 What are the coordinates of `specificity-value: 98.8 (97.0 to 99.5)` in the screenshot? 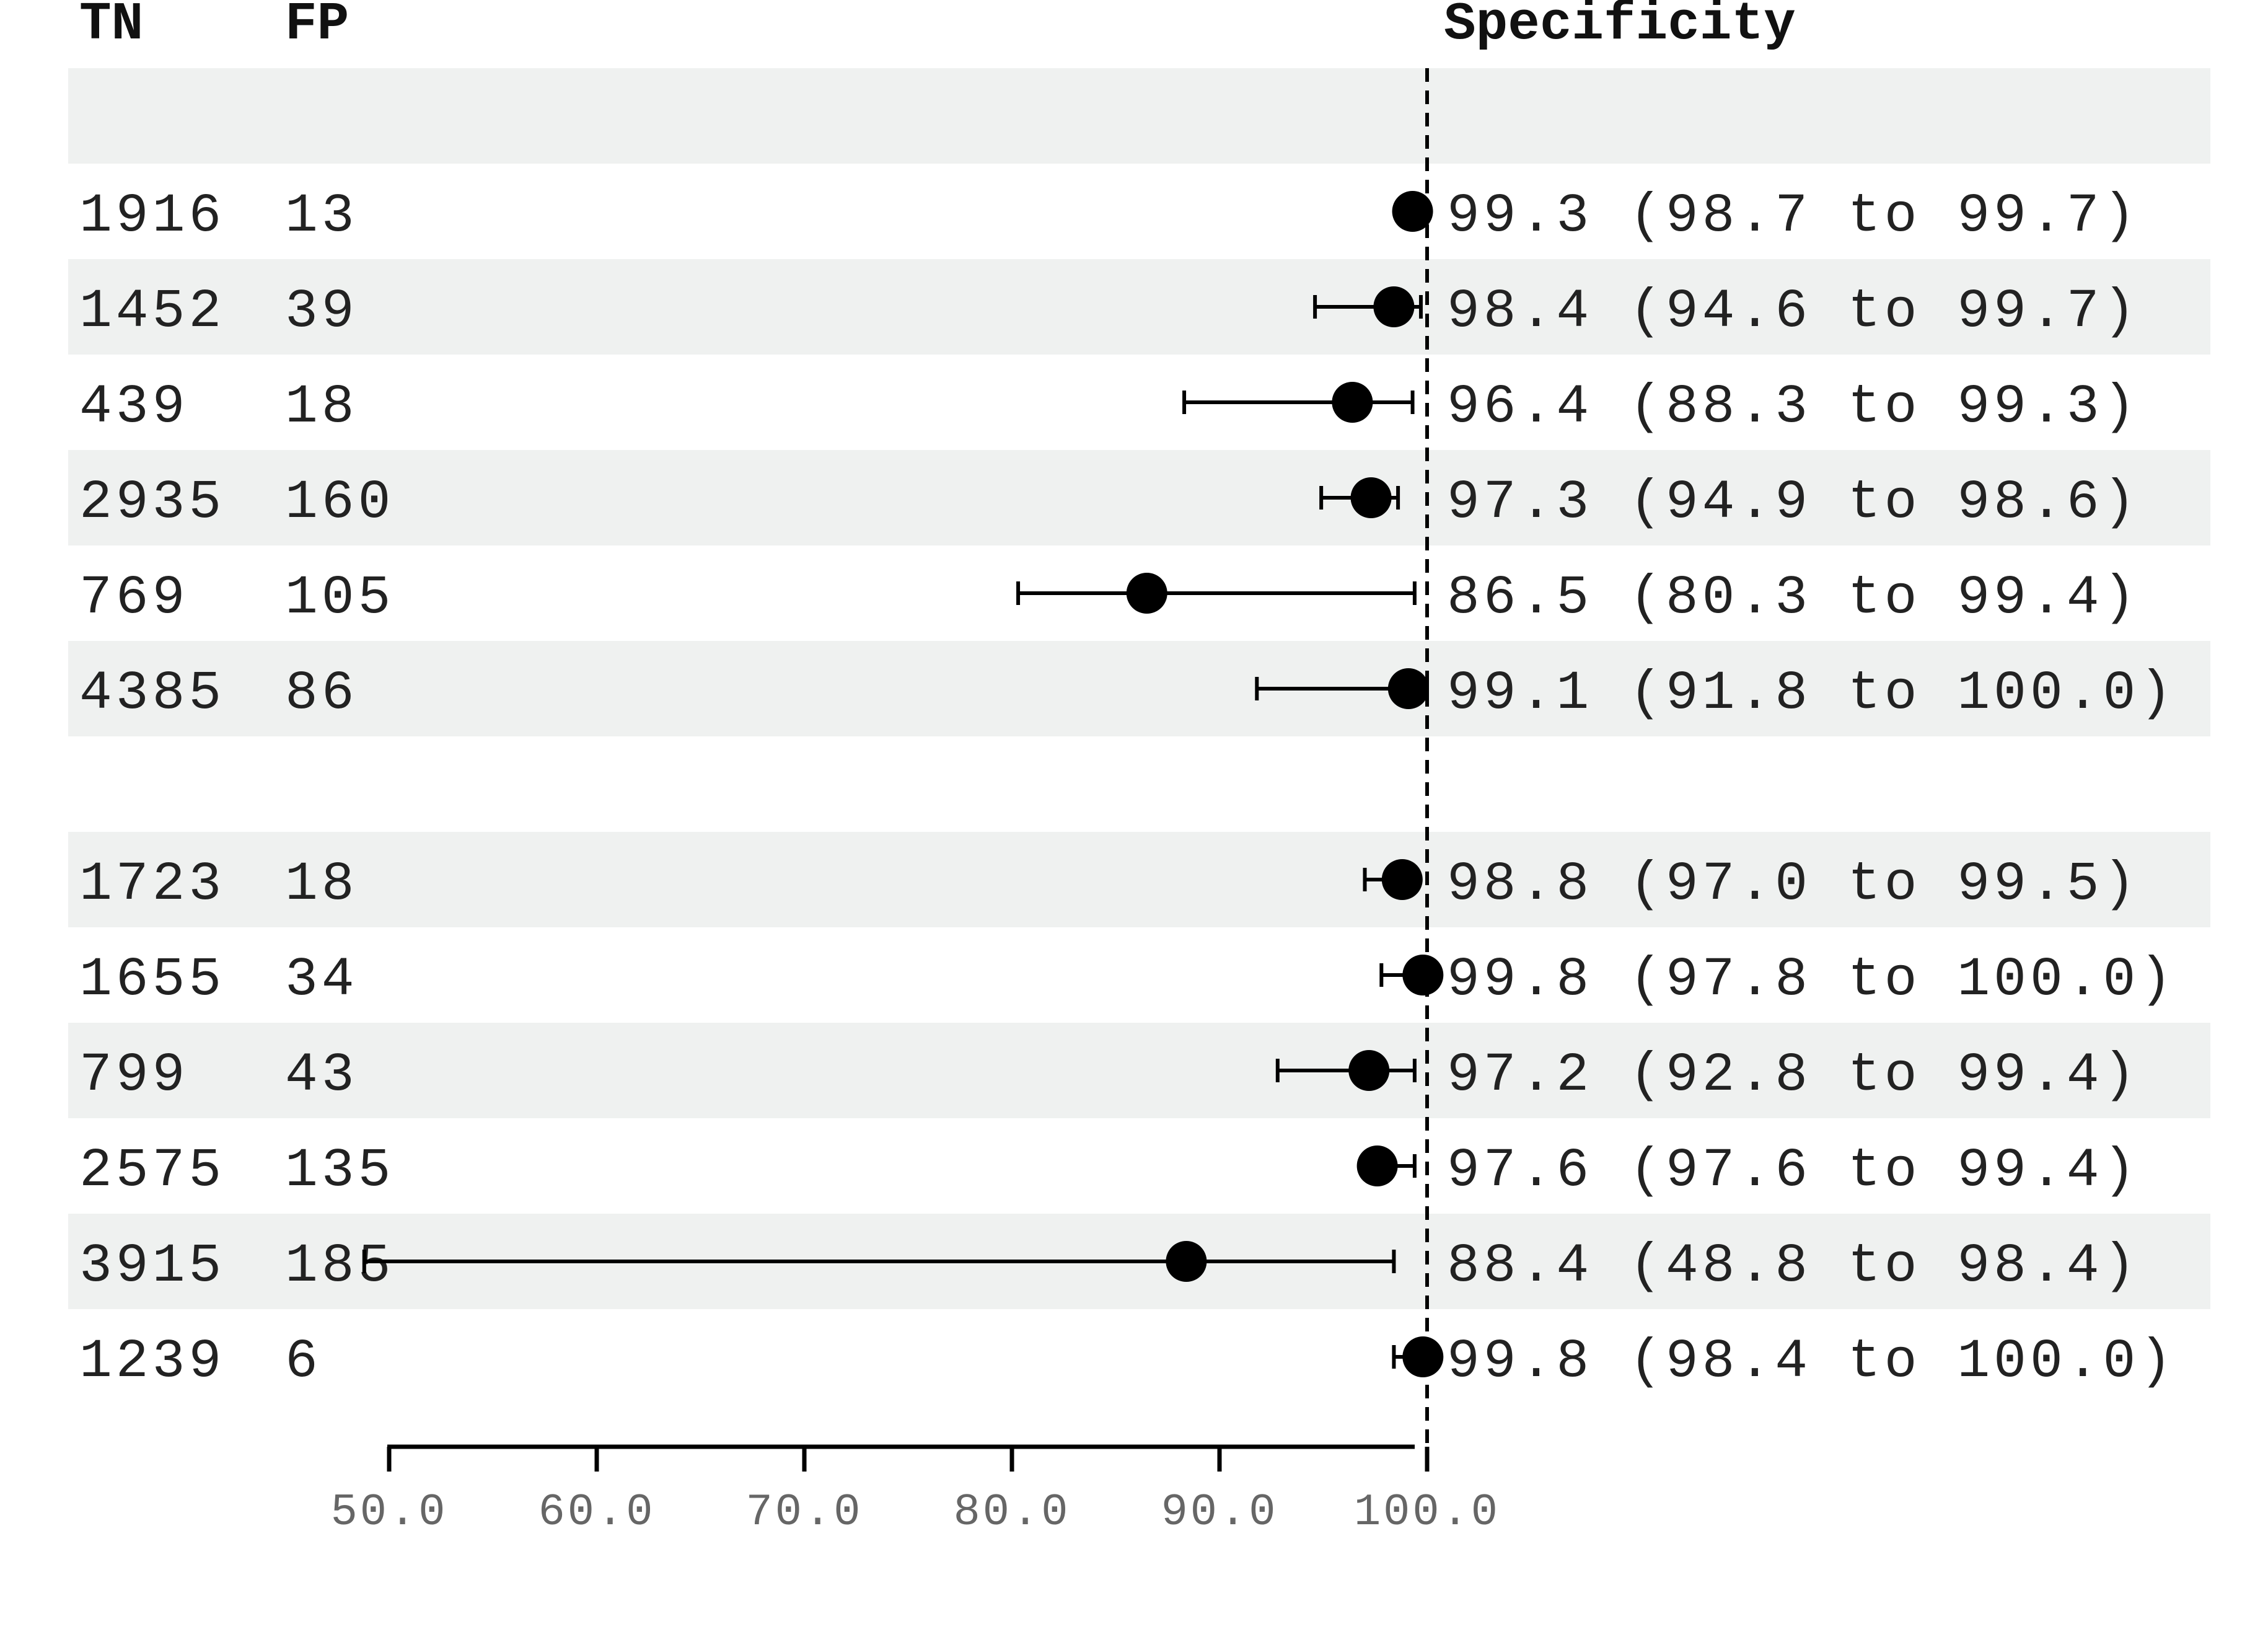 It's located at (1793, 885).